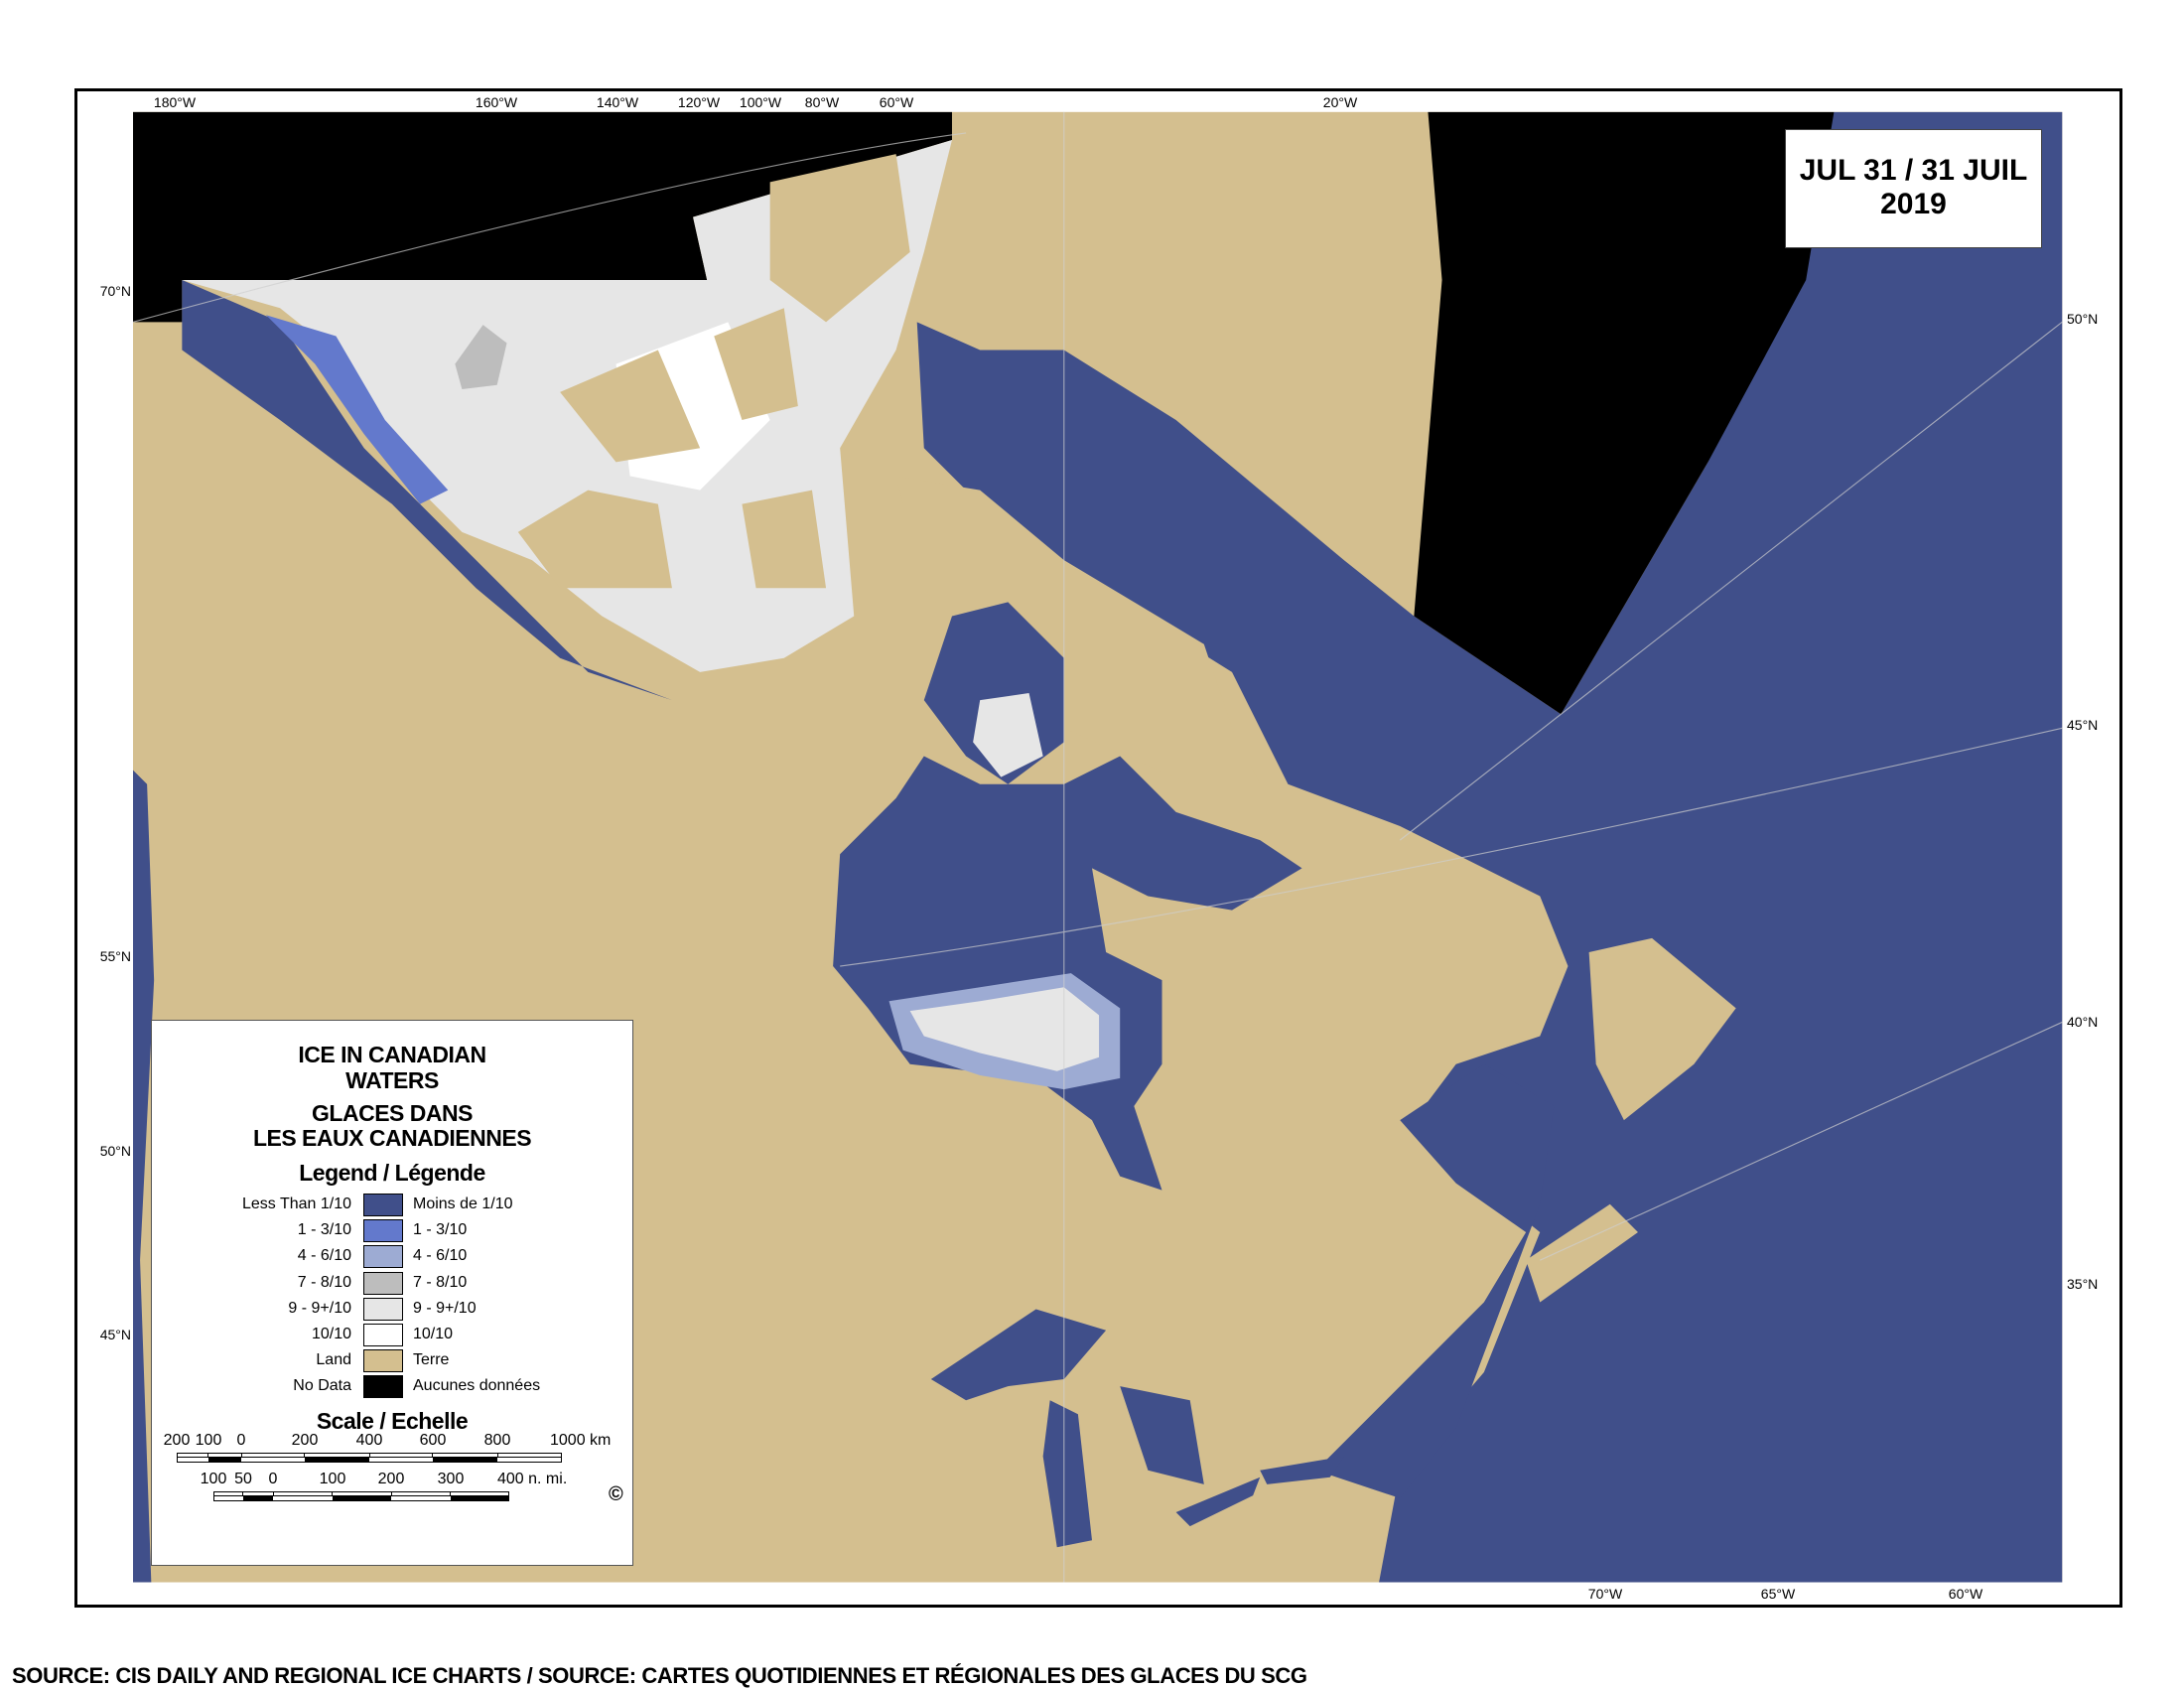 The image size is (2184, 1688). Describe the element at coordinates (431, 1360) in the screenshot. I see `legend-label-fr: Terre` at that location.